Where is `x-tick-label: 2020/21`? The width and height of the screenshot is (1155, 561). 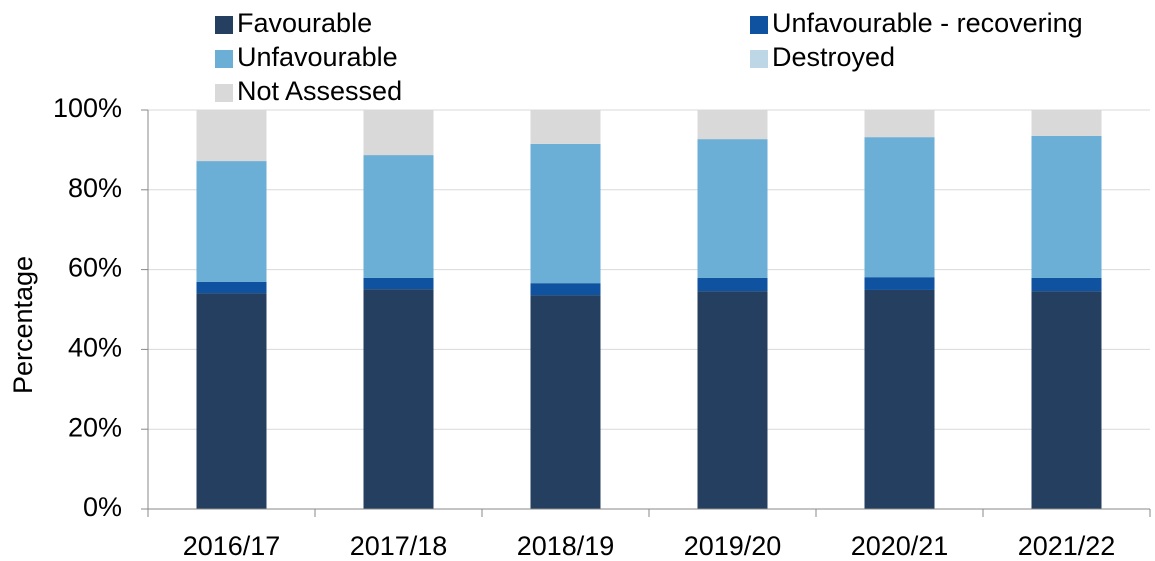 x-tick-label: 2020/21 is located at coordinates (900, 546).